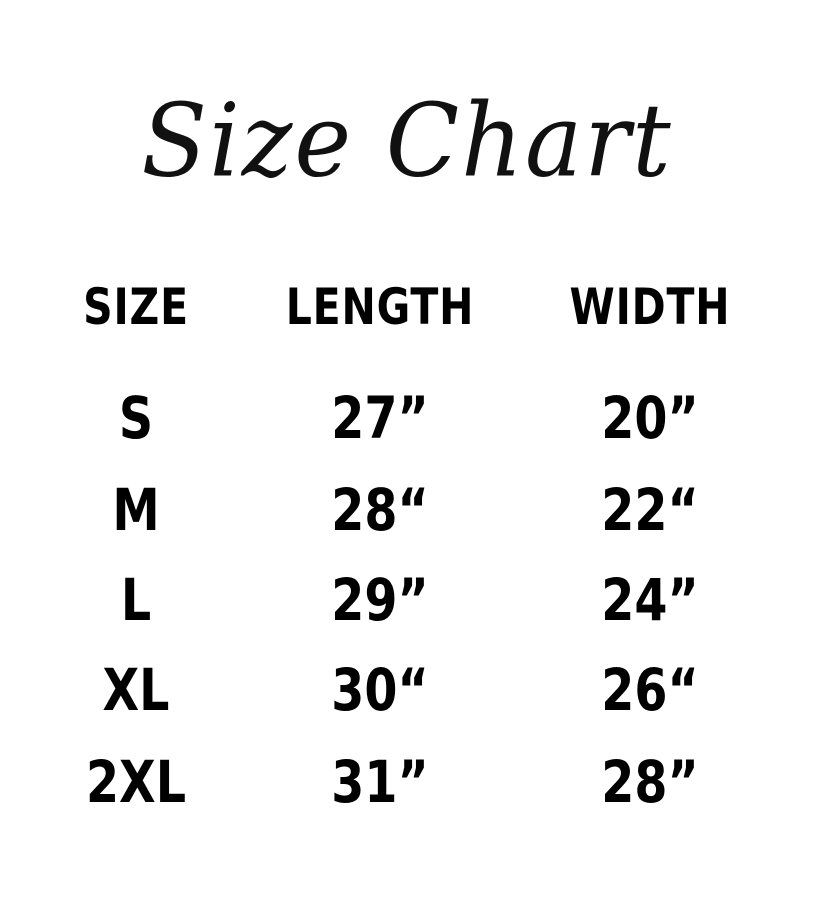 The width and height of the screenshot is (814, 917). What do you see at coordinates (380, 307) in the screenshot?
I see `header-length: LENGTH` at bounding box center [380, 307].